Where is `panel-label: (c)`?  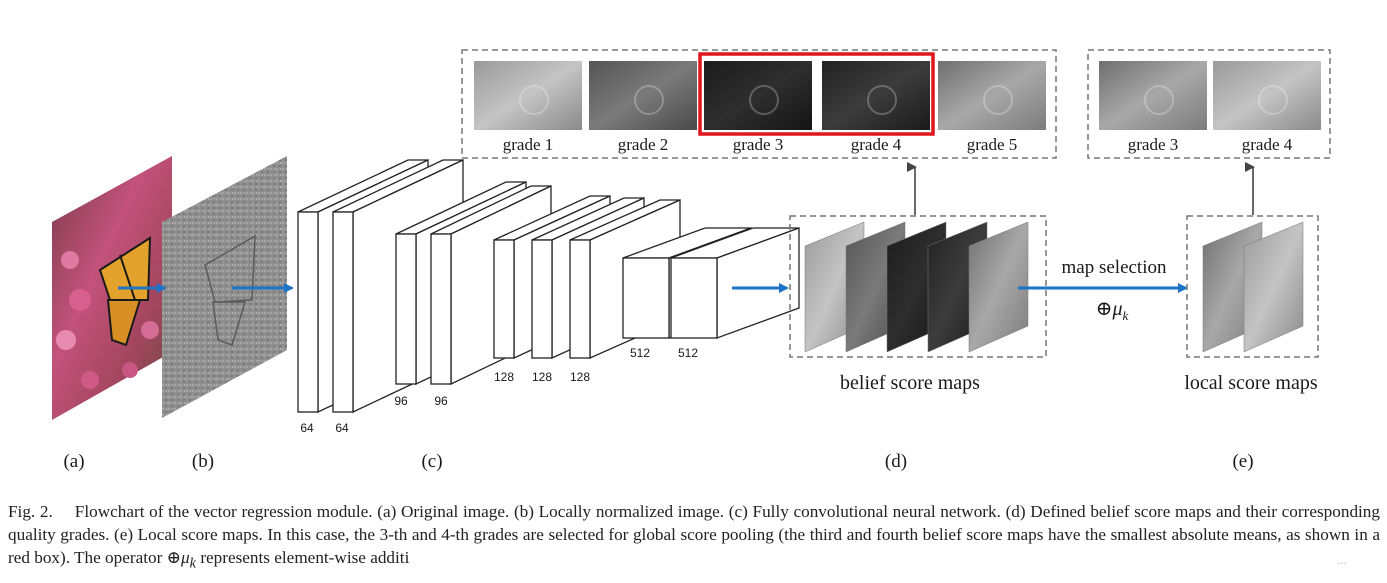
panel-label: (c) is located at coordinates (431, 461).